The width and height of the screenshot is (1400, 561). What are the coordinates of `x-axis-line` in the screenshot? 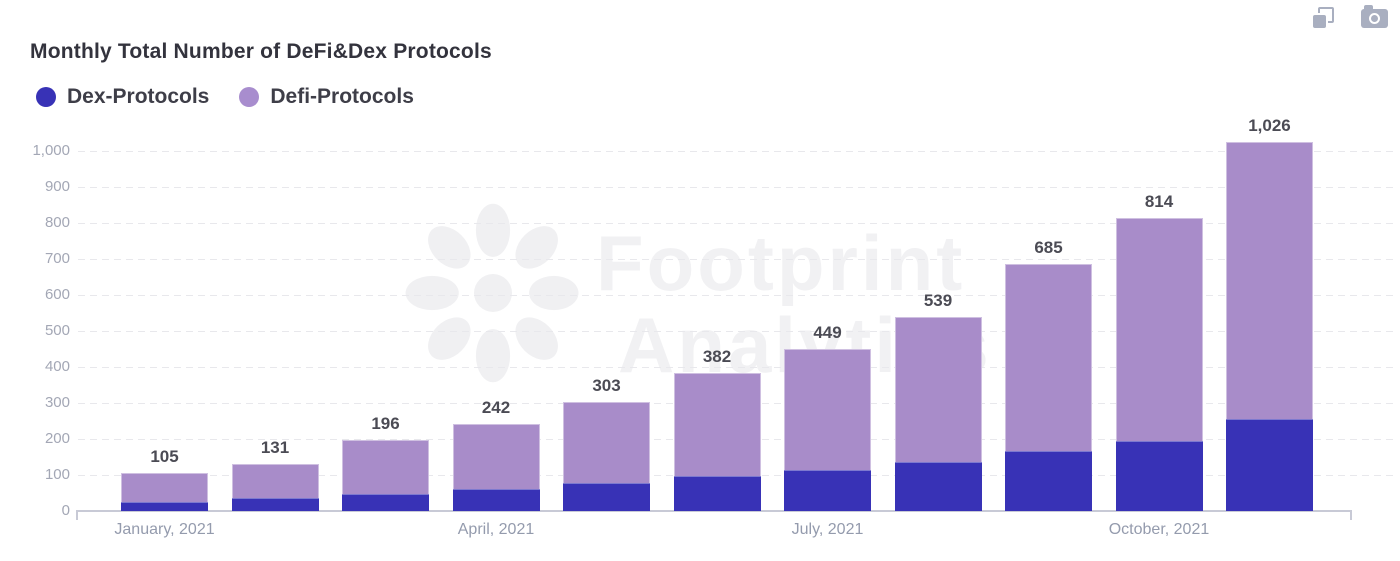 It's located at (714, 511).